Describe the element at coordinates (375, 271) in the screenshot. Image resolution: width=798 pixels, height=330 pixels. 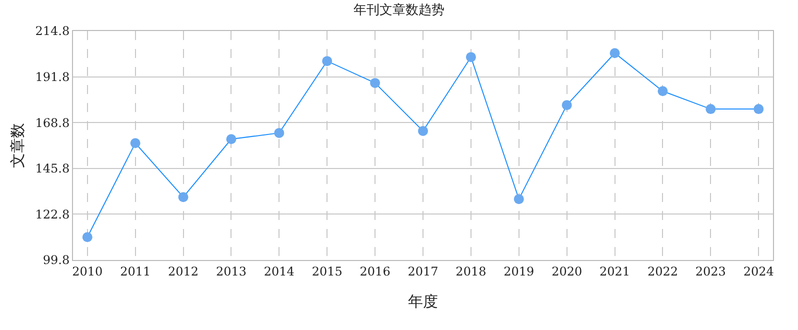
I see `x-tick-label: 2016` at that location.